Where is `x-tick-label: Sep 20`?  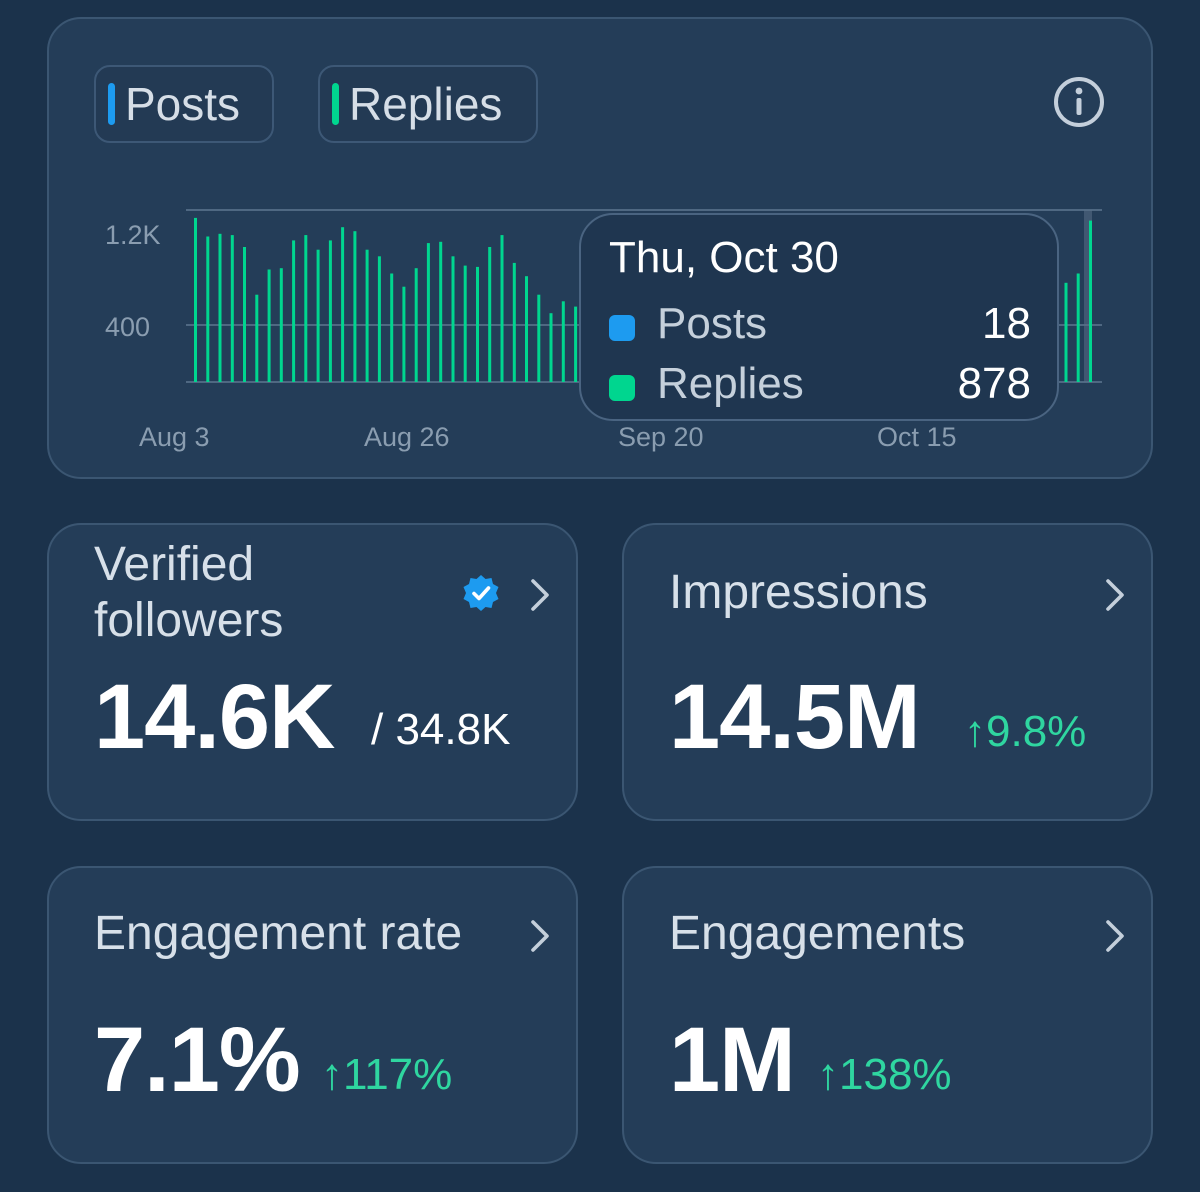
x-tick-label: Sep 20 is located at coordinates (661, 437).